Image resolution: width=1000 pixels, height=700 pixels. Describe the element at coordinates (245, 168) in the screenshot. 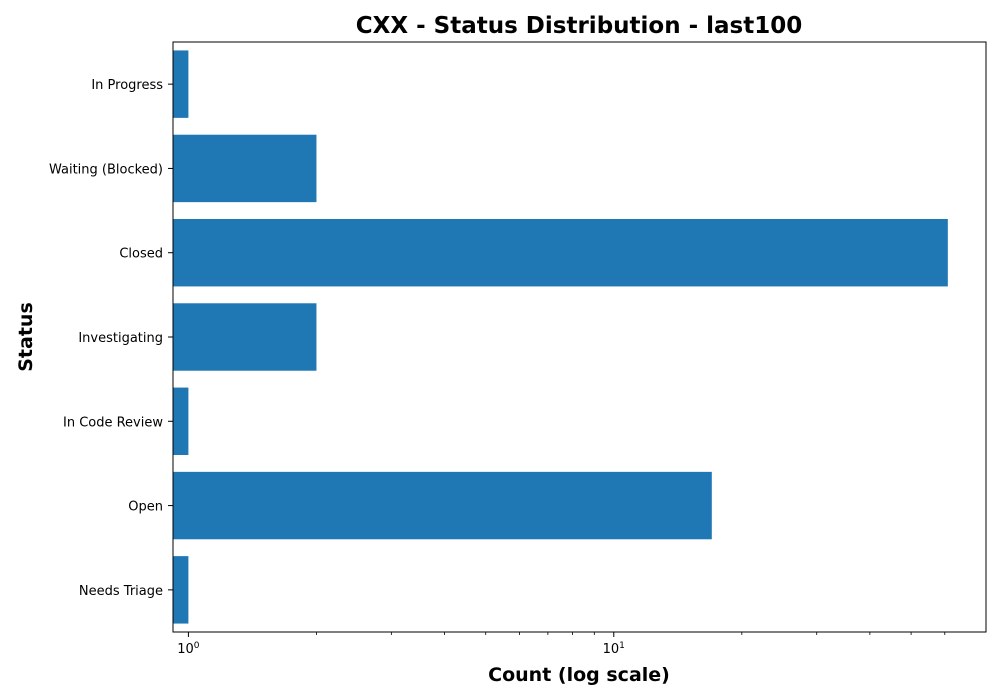

I see `bar-waiting-blocked` at that location.